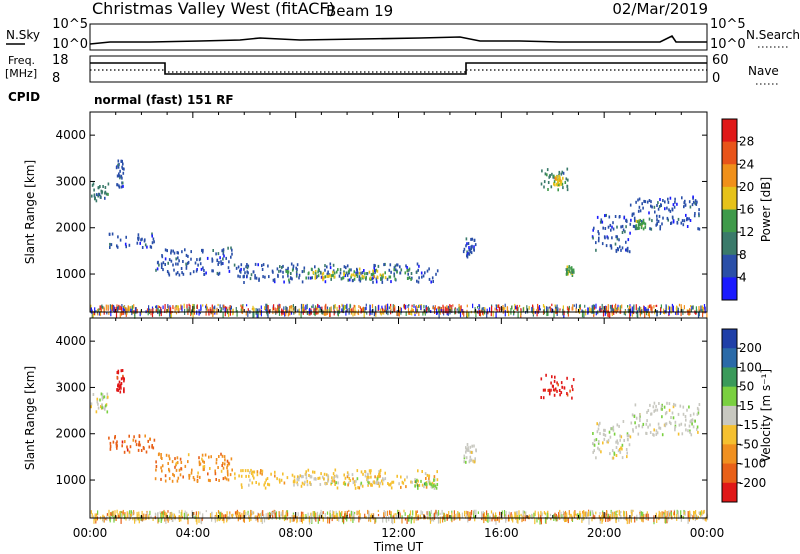 The image size is (800, 554). Describe the element at coordinates (729, 176) in the screenshot. I see `power-colorbar-swatch` at that location.